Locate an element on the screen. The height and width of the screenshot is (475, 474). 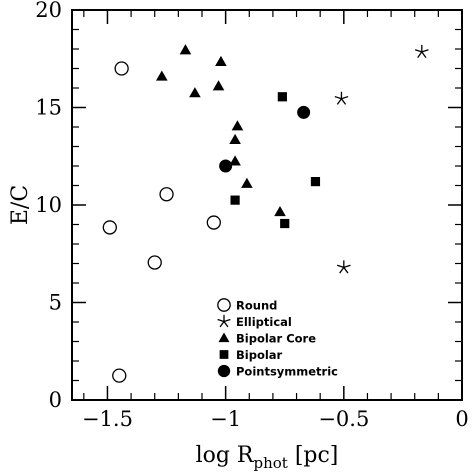
series-bipolar-core is located at coordinates (221, 130).